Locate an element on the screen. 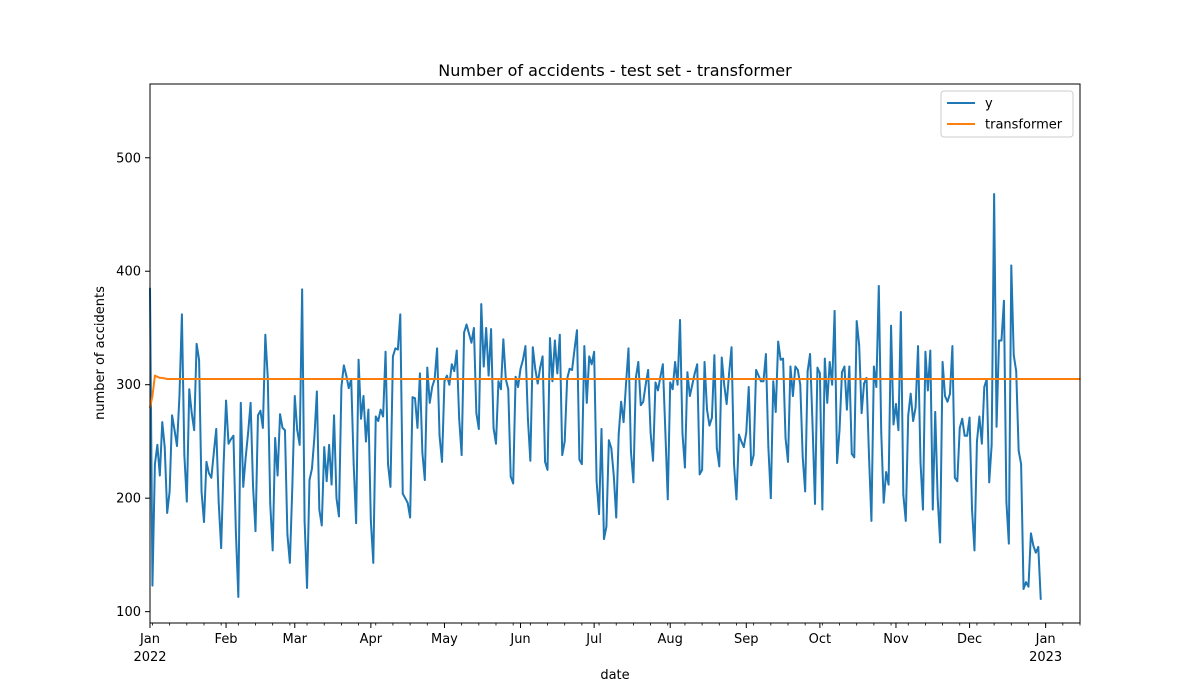  x-tick-label-0: Jan is located at coordinates (149, 639).